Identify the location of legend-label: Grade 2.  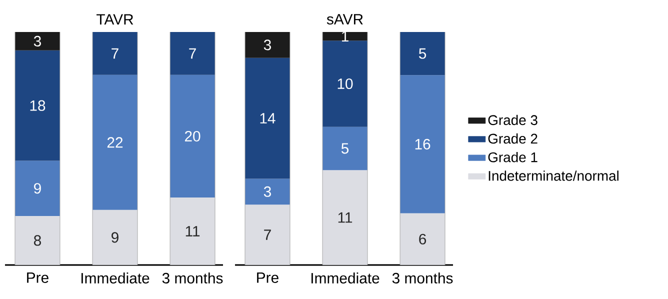
(513, 138).